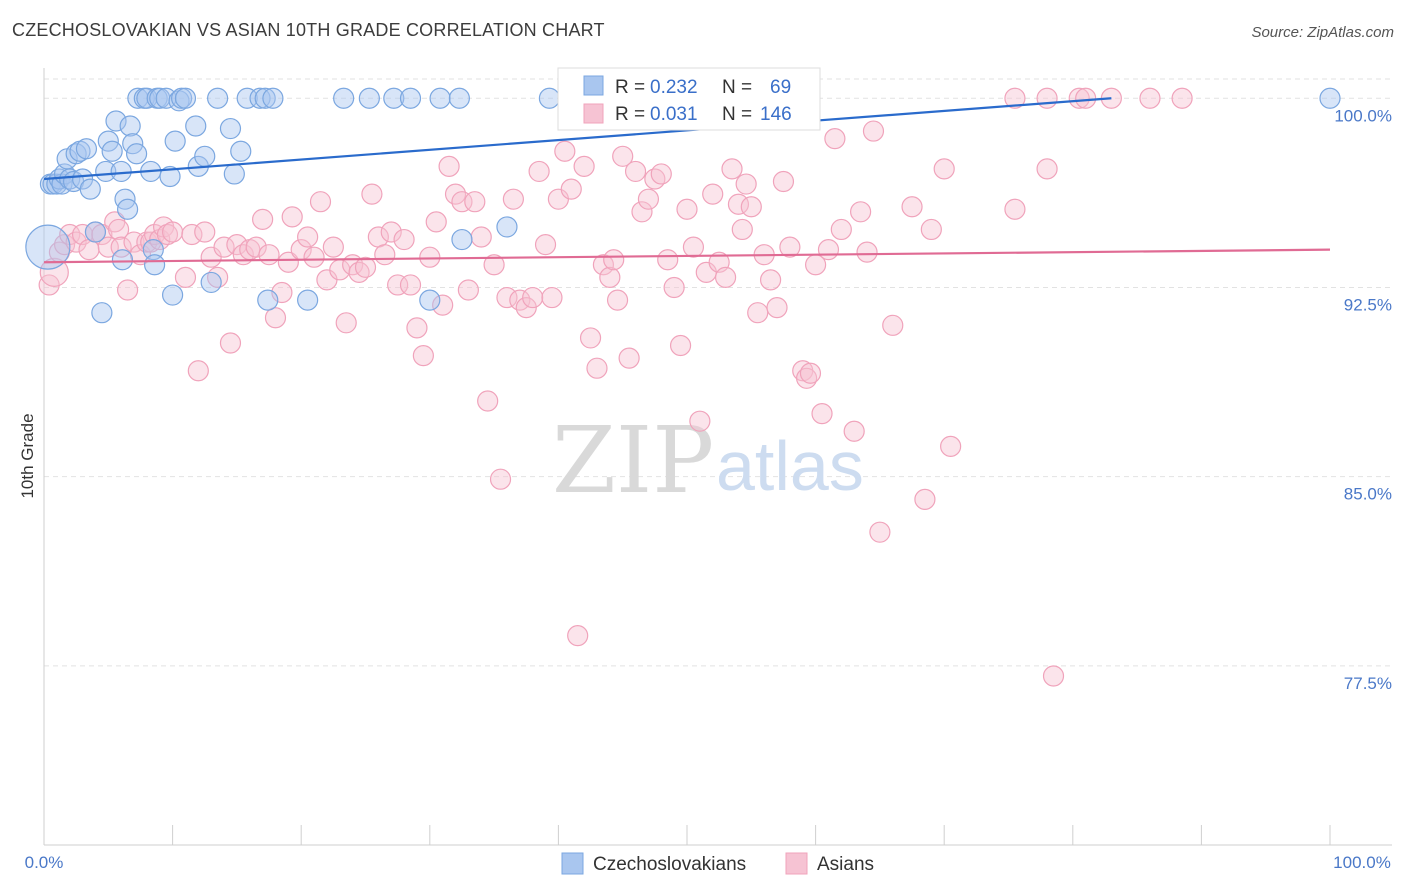  I want to click on chart-source: Source: ZipAtlas.com, so click(1322, 32).